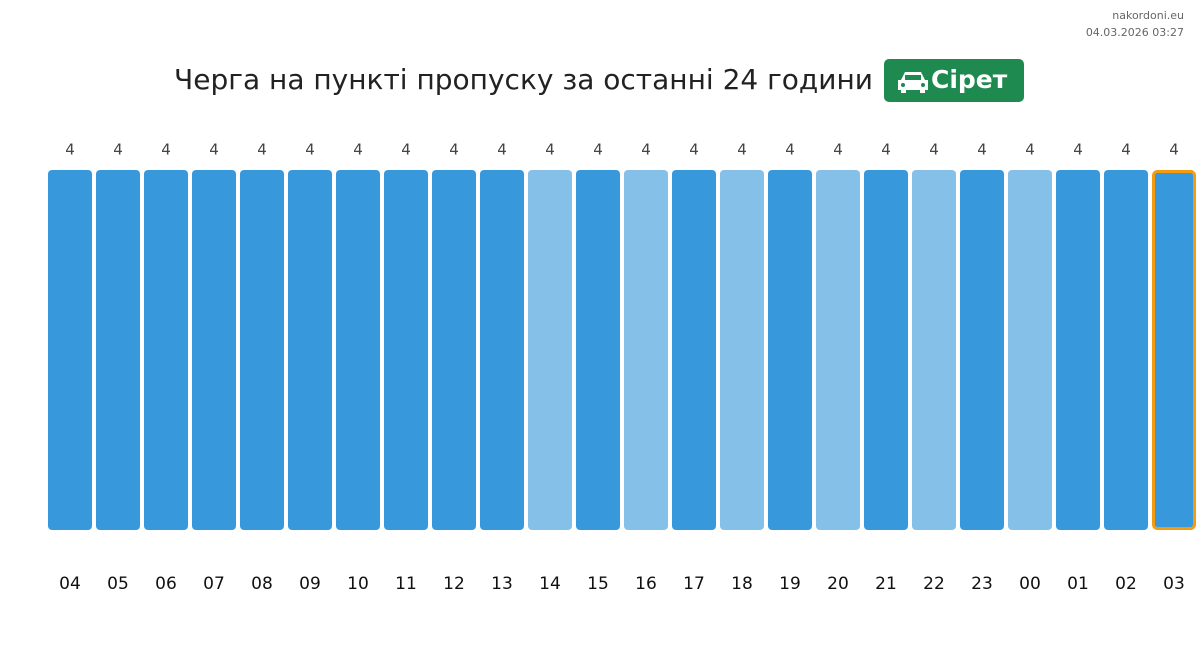 This screenshot has height=651, width=1200. I want to click on x-tick-label: 01, so click(1078, 584).